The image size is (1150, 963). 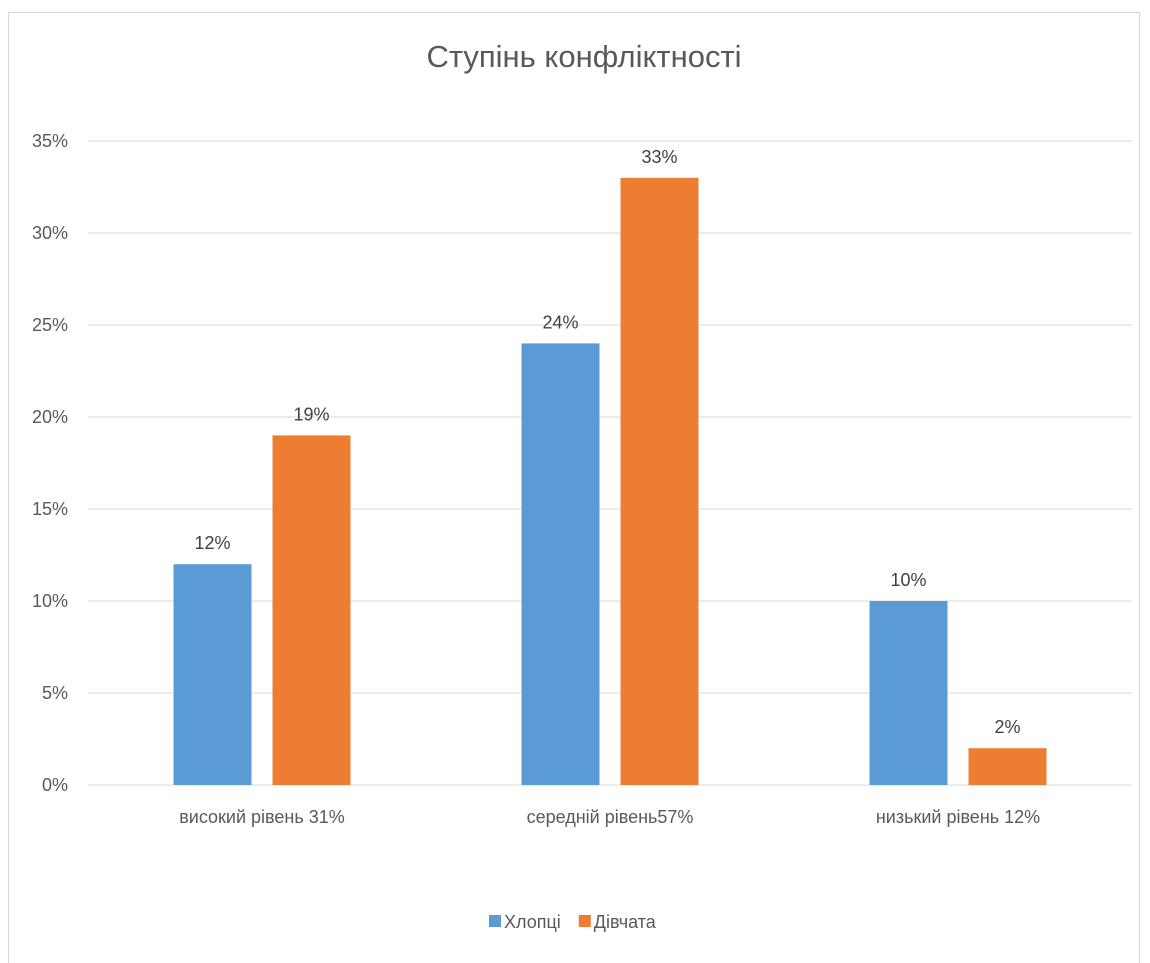 I want to click on data-label: 33%, so click(x=659, y=157).